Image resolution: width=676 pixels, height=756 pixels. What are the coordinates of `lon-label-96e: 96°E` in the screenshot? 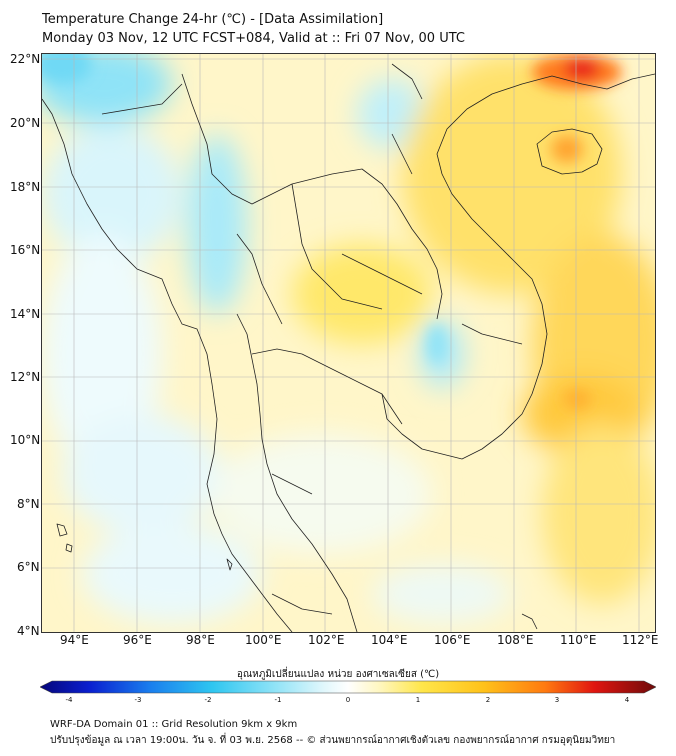 It's located at (137, 640).